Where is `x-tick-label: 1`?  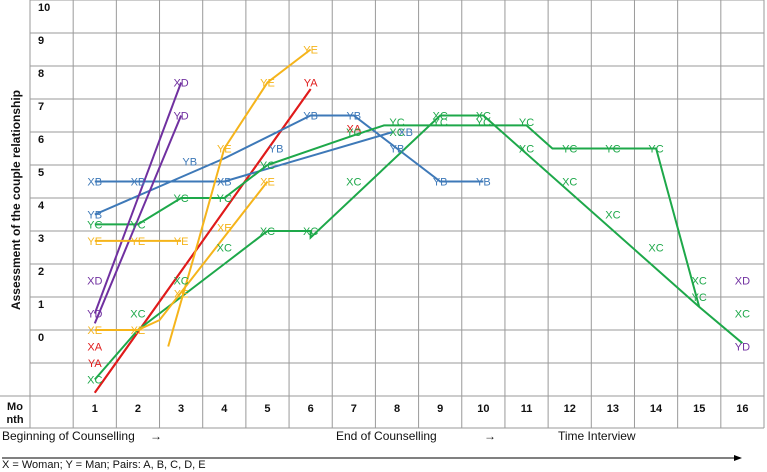
x-tick-label: 1 is located at coordinates (95, 409).